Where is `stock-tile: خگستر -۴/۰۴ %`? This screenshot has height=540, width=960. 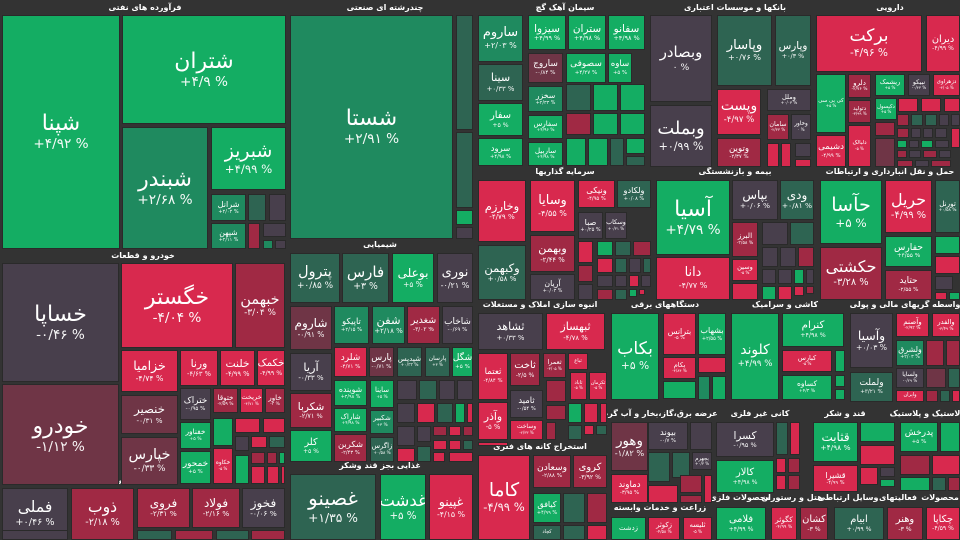 stock-tile: خگستر -۴/۰۴ % is located at coordinates (177, 305).